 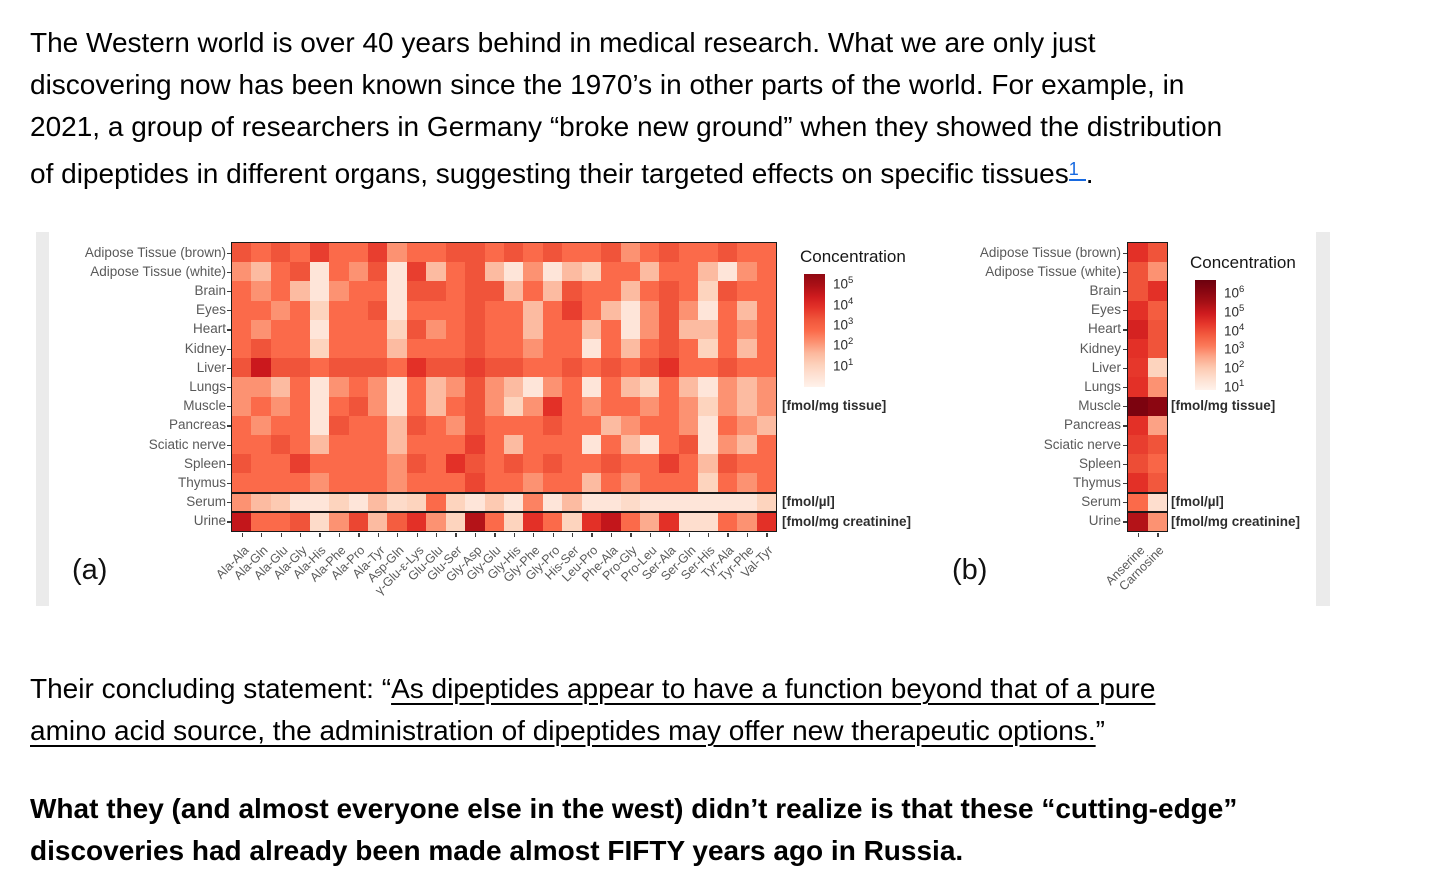 I want to click on legend-tick-label: 10⁶, so click(x=1234, y=292).